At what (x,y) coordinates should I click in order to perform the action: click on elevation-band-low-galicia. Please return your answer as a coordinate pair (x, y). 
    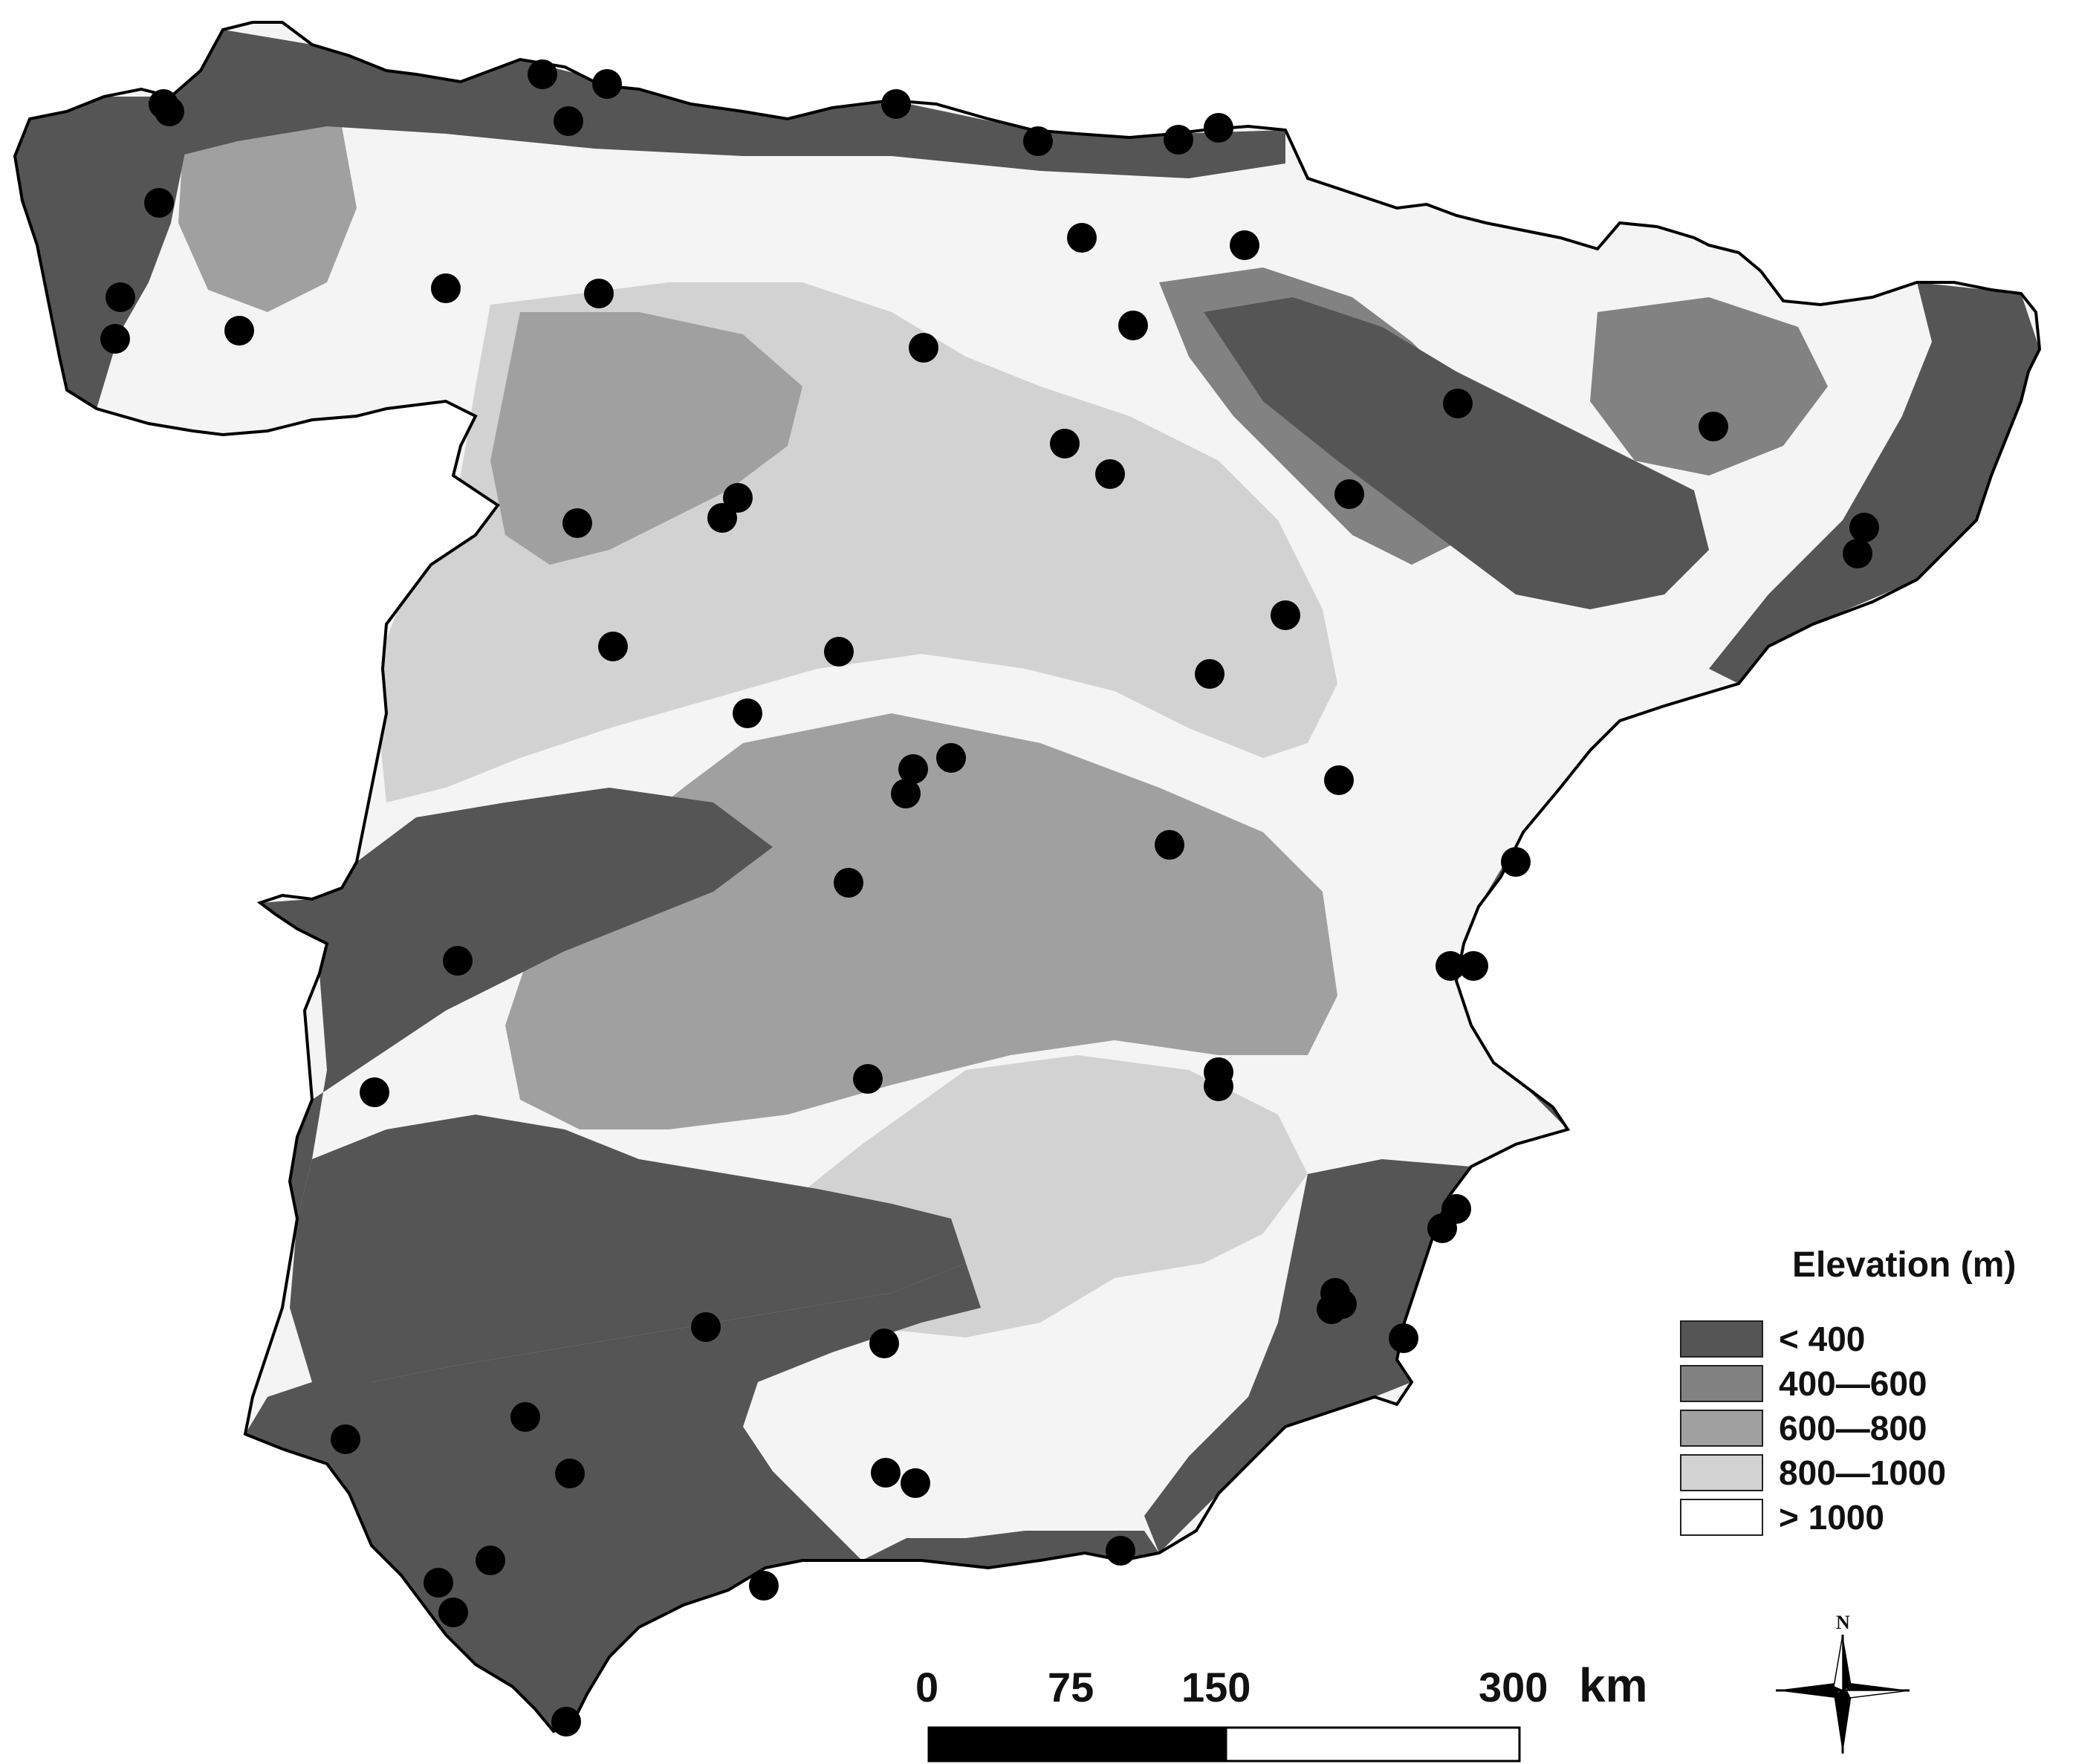
    Looking at the image, I should click on (100, 253).